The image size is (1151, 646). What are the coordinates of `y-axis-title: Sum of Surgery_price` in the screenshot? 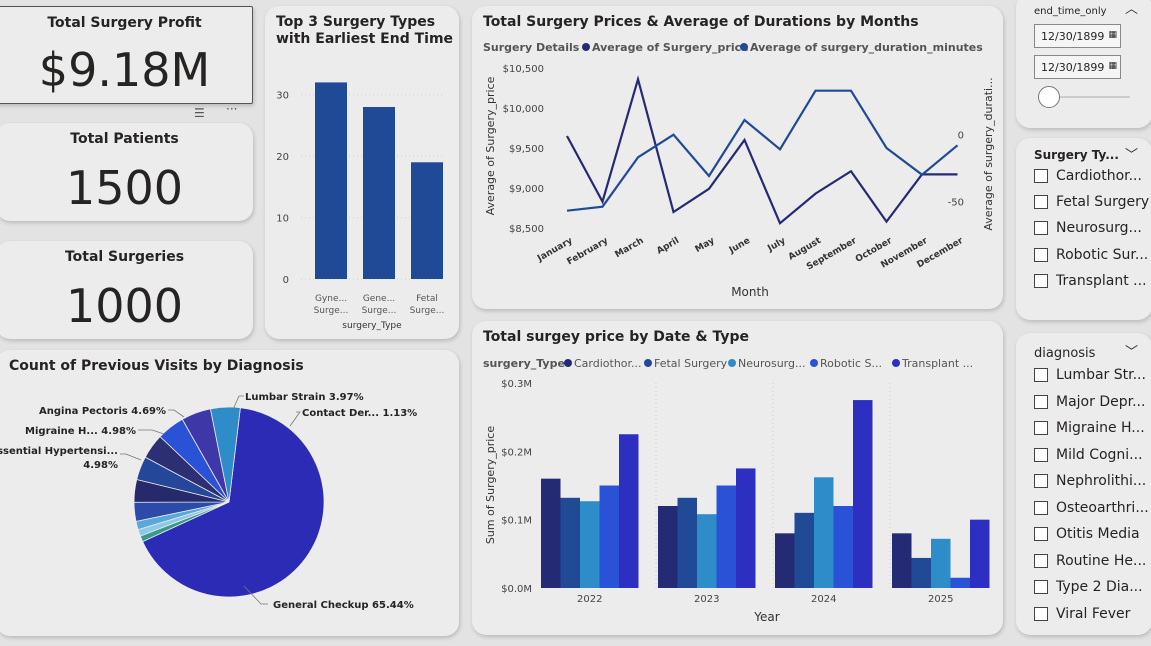 It's located at (490, 485).